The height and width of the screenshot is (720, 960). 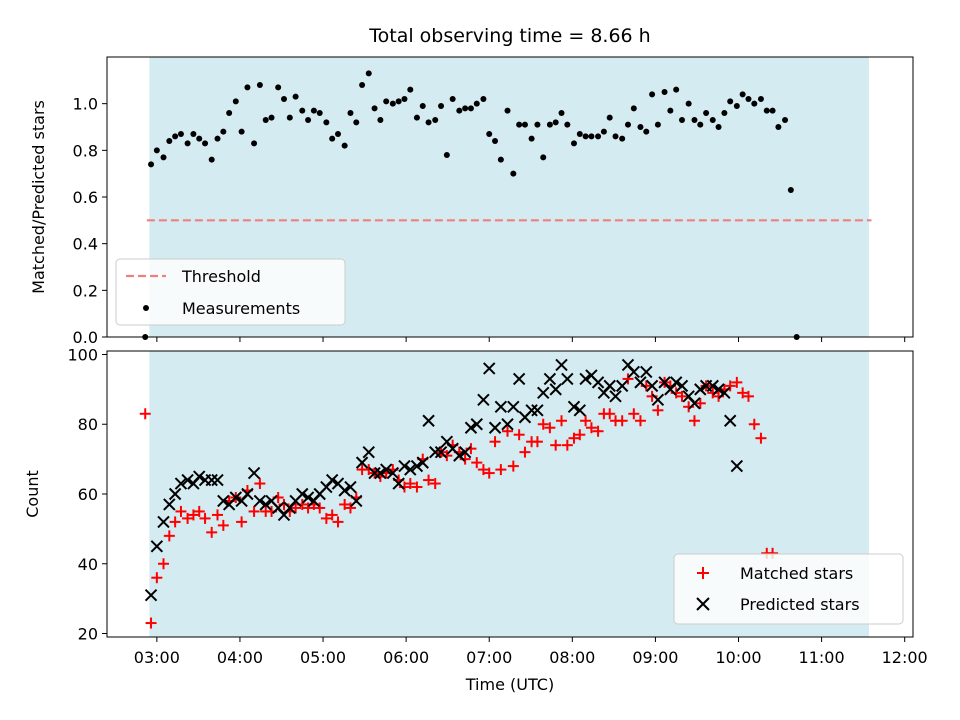 What do you see at coordinates (323, 657) in the screenshot?
I see `x-tick-label: 05:00` at bounding box center [323, 657].